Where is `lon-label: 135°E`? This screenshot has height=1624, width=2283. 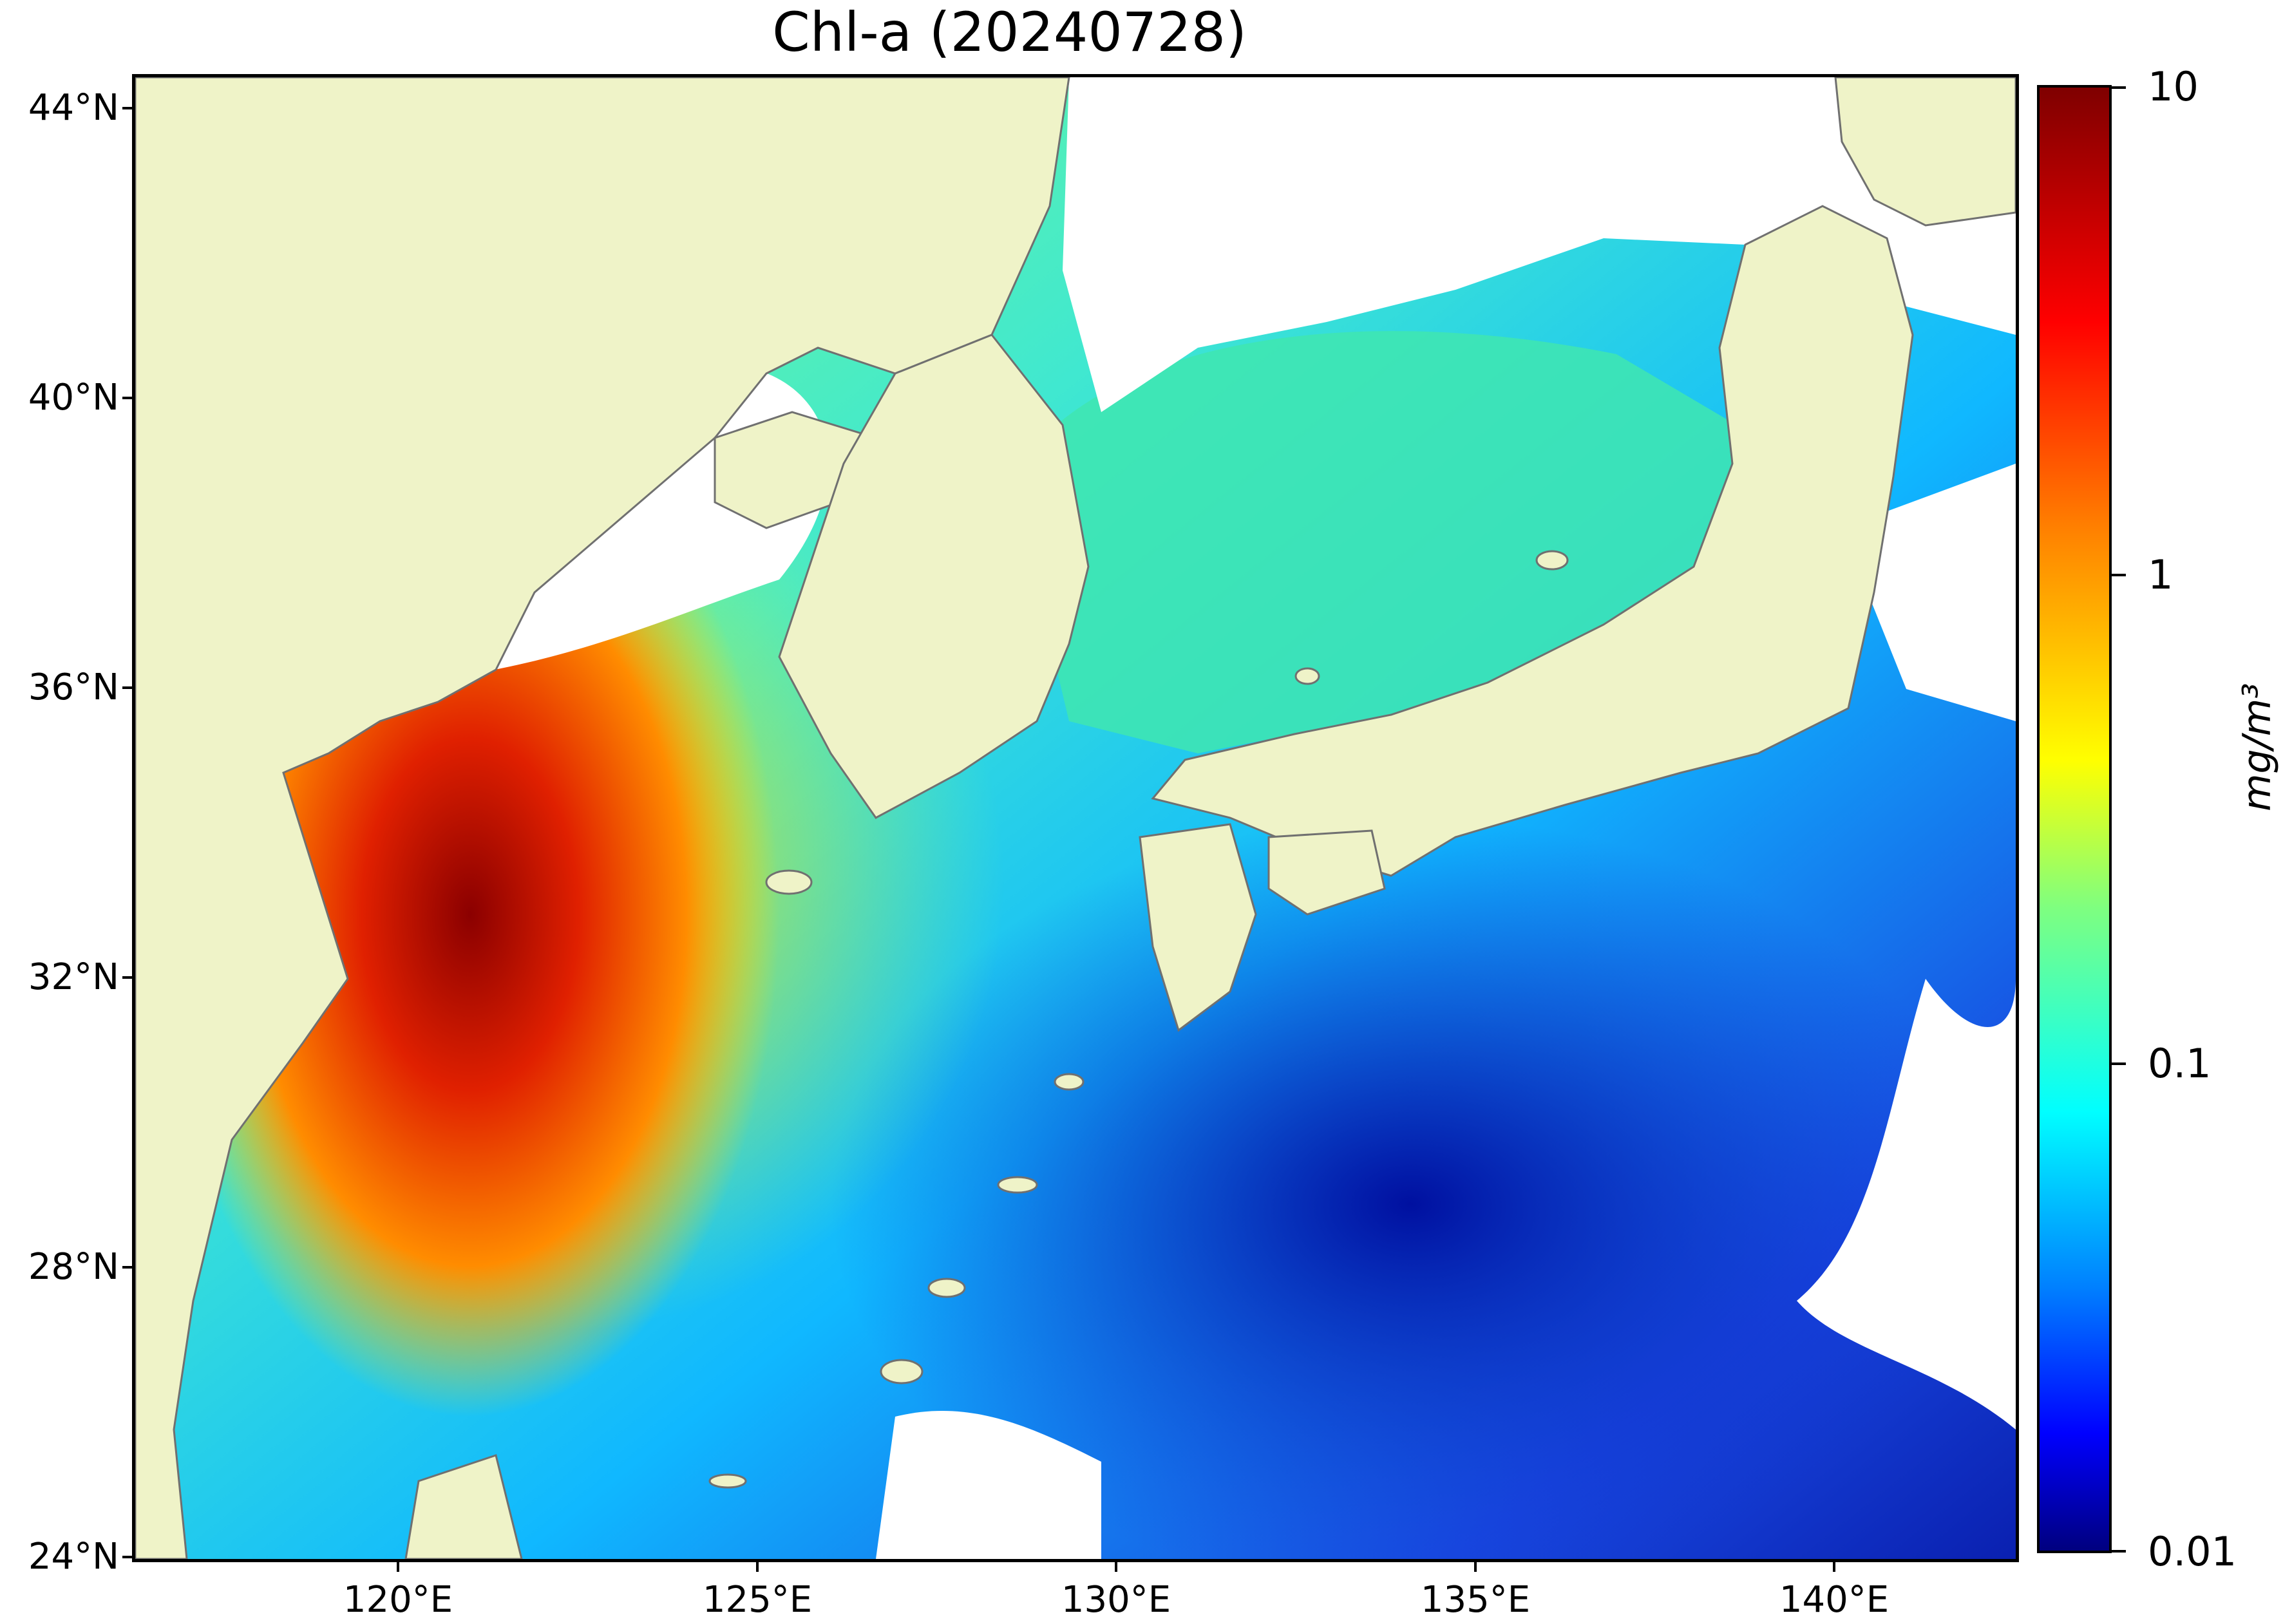 lon-label: 135°E is located at coordinates (1475, 1600).